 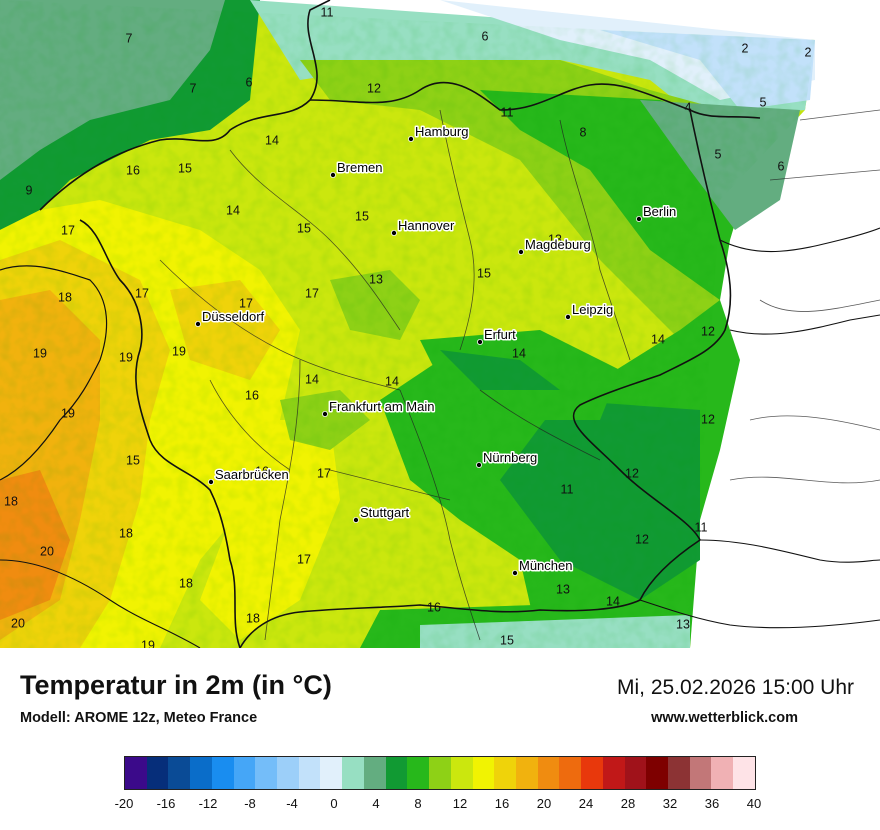 I want to click on temperature-value: 4, so click(x=688, y=107).